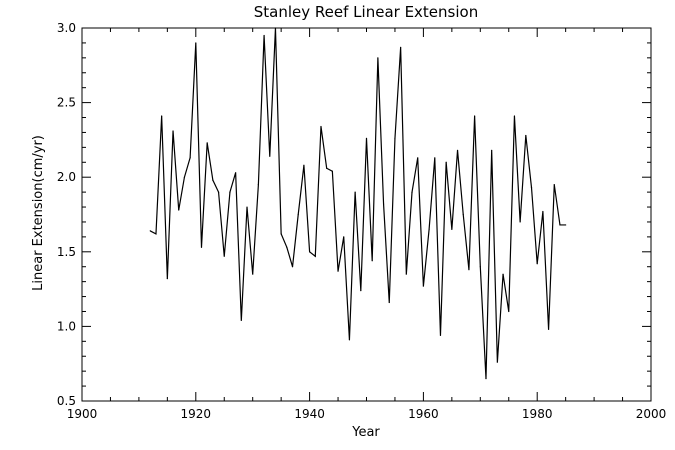 The height and width of the screenshot is (450, 675). Describe the element at coordinates (66, 401) in the screenshot. I see `y-tick-label: 0.5` at that location.